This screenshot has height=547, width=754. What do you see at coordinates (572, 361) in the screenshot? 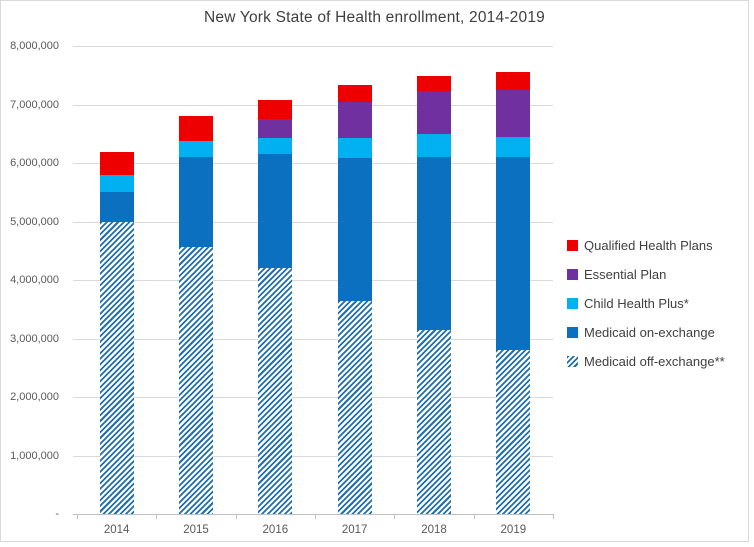
I see `legend-swatch-hatched` at bounding box center [572, 361].